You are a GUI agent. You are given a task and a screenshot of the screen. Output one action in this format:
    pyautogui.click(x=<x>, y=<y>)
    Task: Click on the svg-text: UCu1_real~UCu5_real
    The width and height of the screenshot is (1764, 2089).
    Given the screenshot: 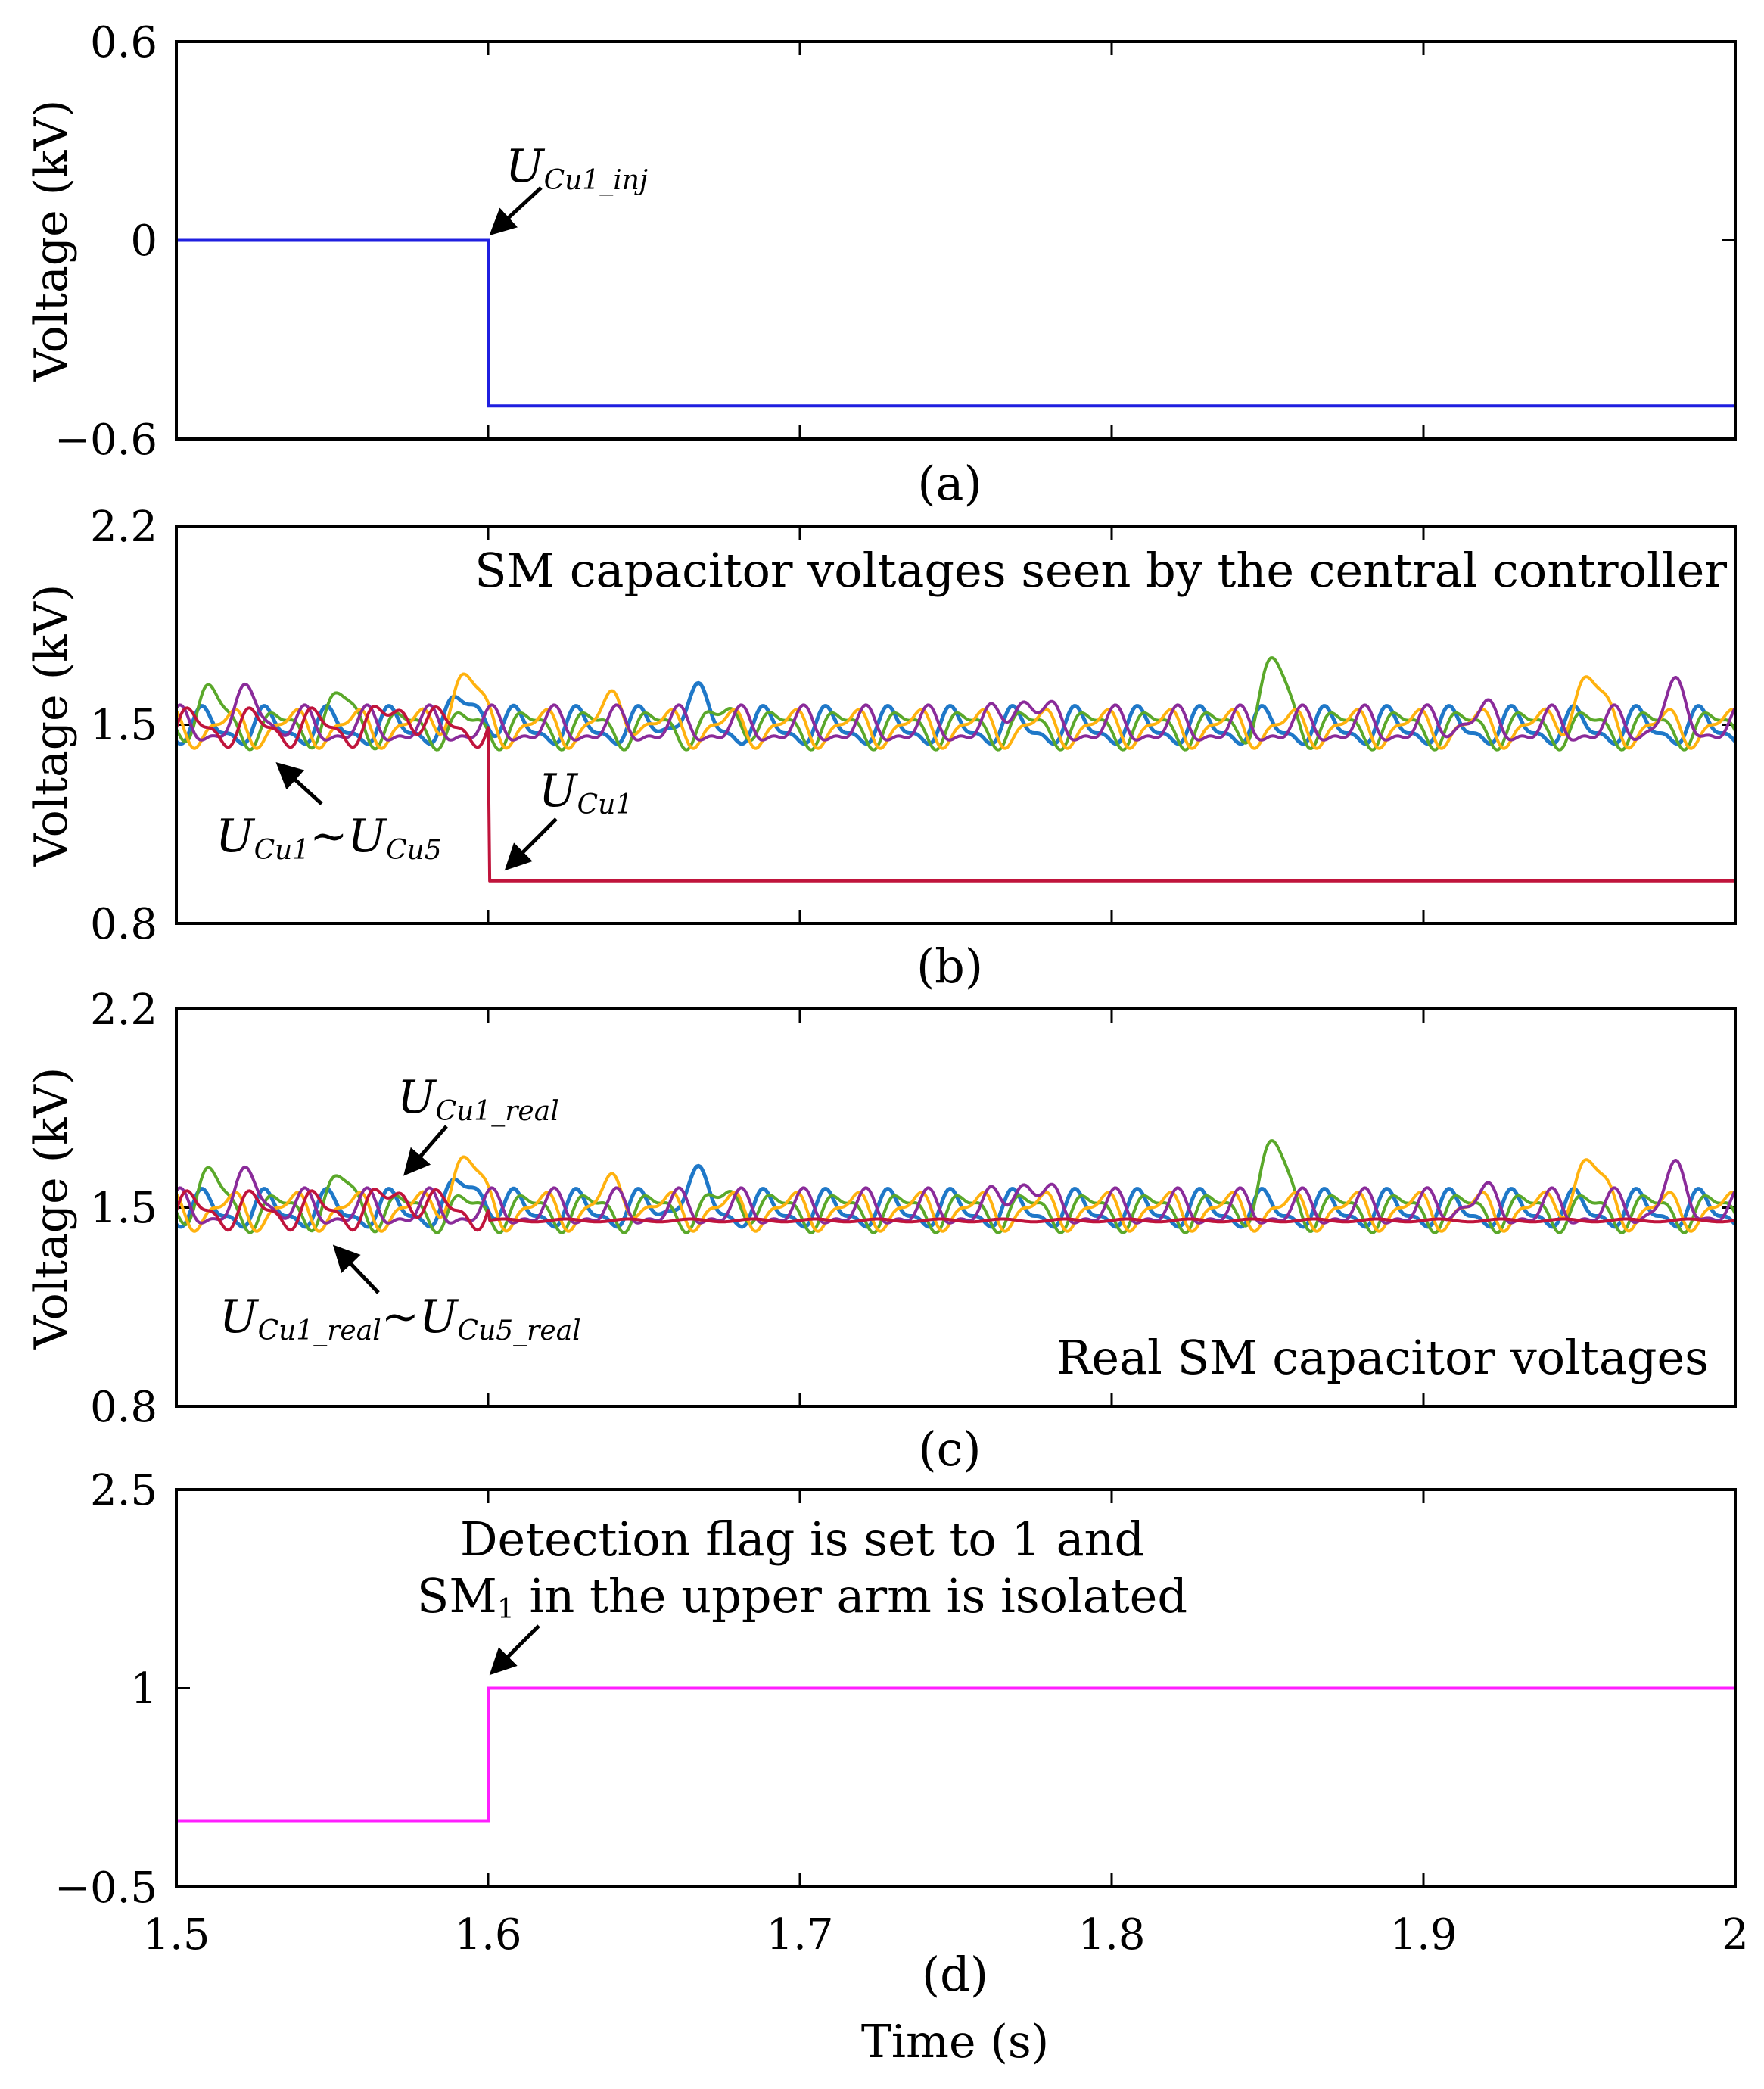 What is the action you would take?
    pyautogui.click(x=400, y=1318)
    